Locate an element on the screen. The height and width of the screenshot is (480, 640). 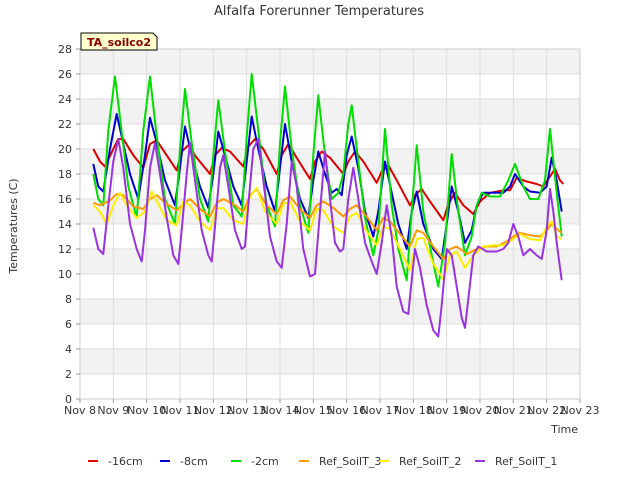
x-tick-label: Nov 22 is located at coordinates (546, 410).